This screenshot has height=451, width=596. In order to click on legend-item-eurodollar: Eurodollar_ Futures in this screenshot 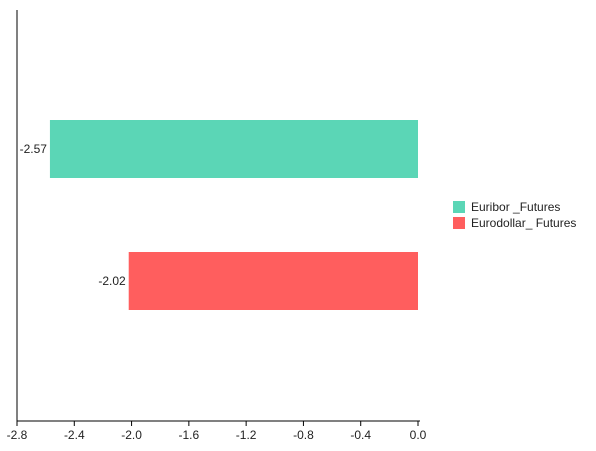, I will do `click(514, 223)`.